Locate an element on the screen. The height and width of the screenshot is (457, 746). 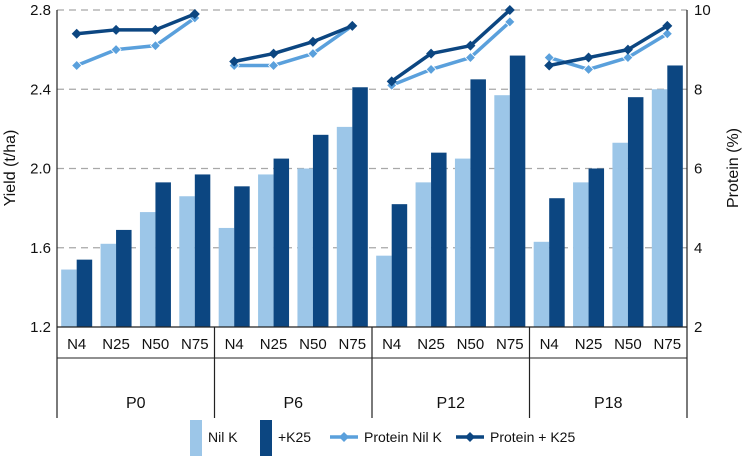
y-tick-label: 2.4 is located at coordinates (40, 89).